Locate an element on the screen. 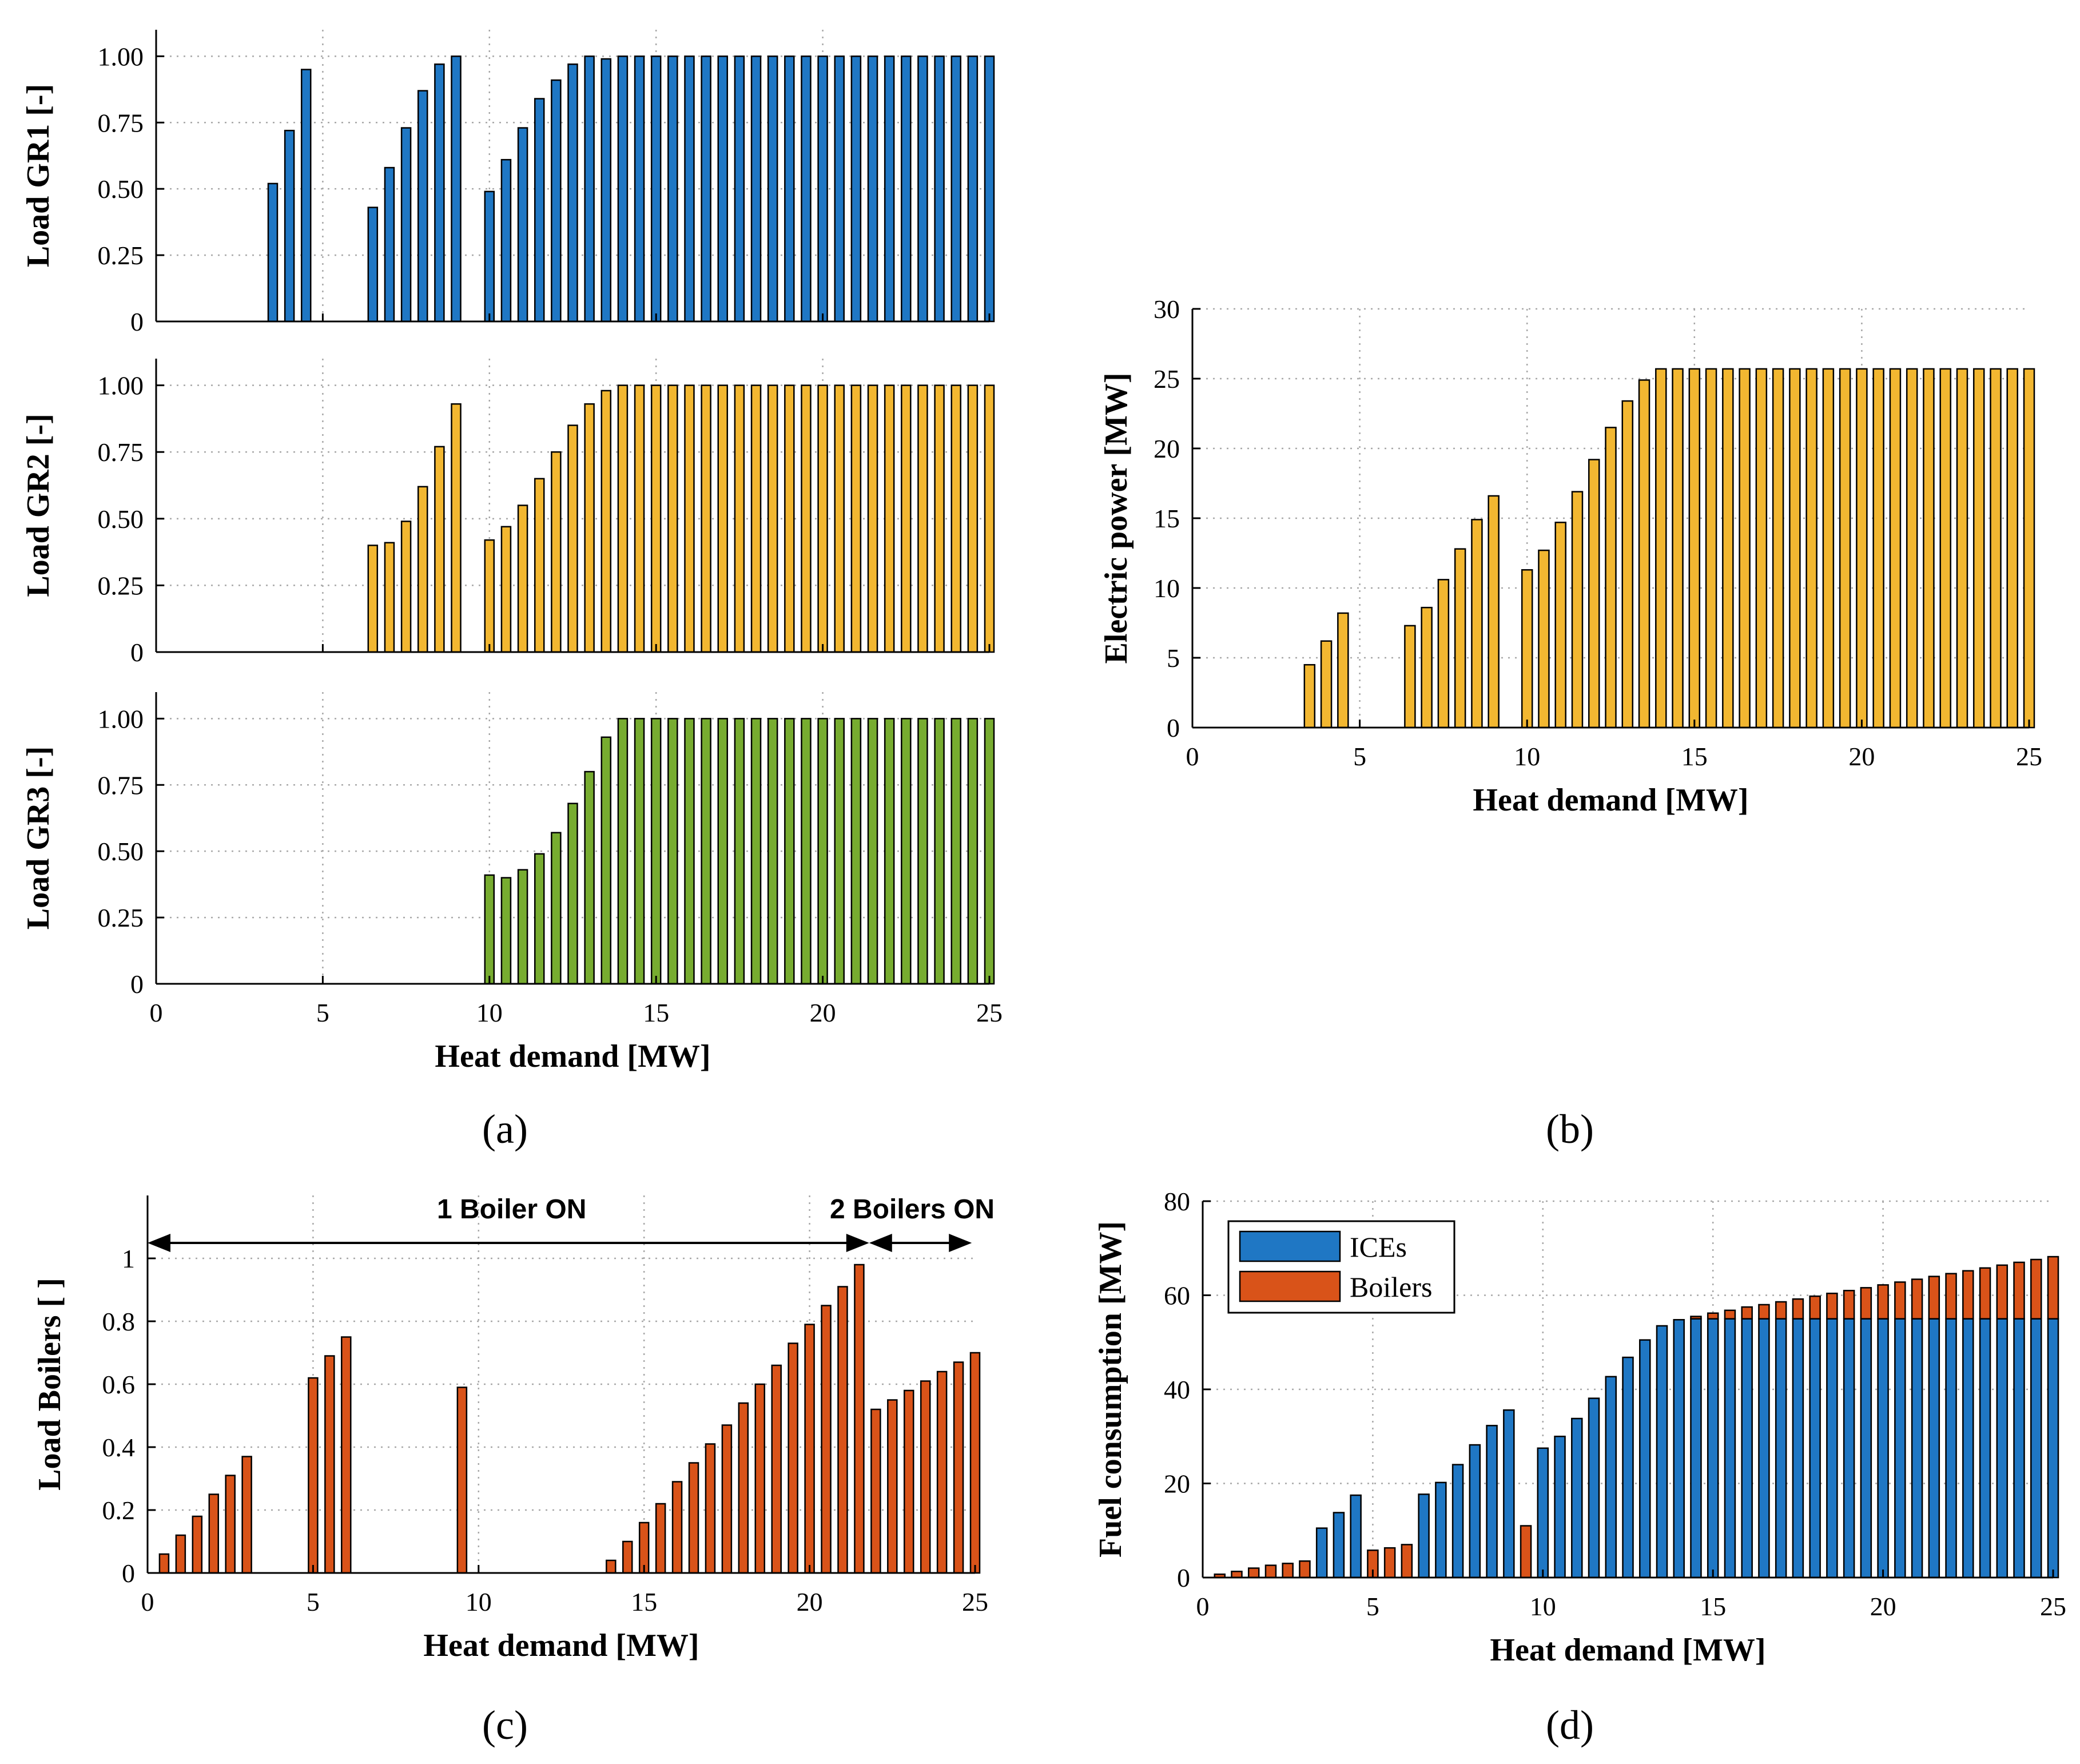  arrow-head-right is located at coordinates (857, 1243).